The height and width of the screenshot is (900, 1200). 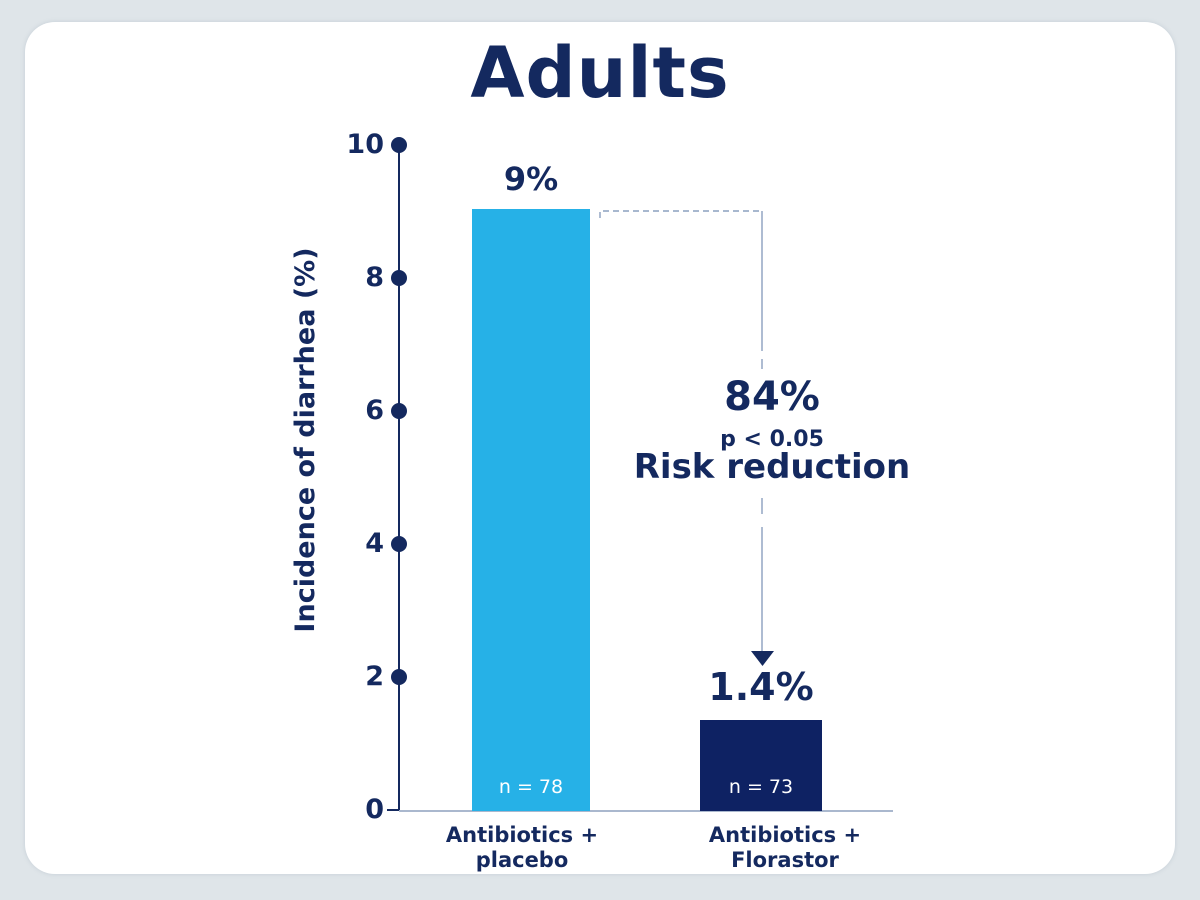 What do you see at coordinates (531, 179) in the screenshot?
I see `value-label-placebo: 9%` at bounding box center [531, 179].